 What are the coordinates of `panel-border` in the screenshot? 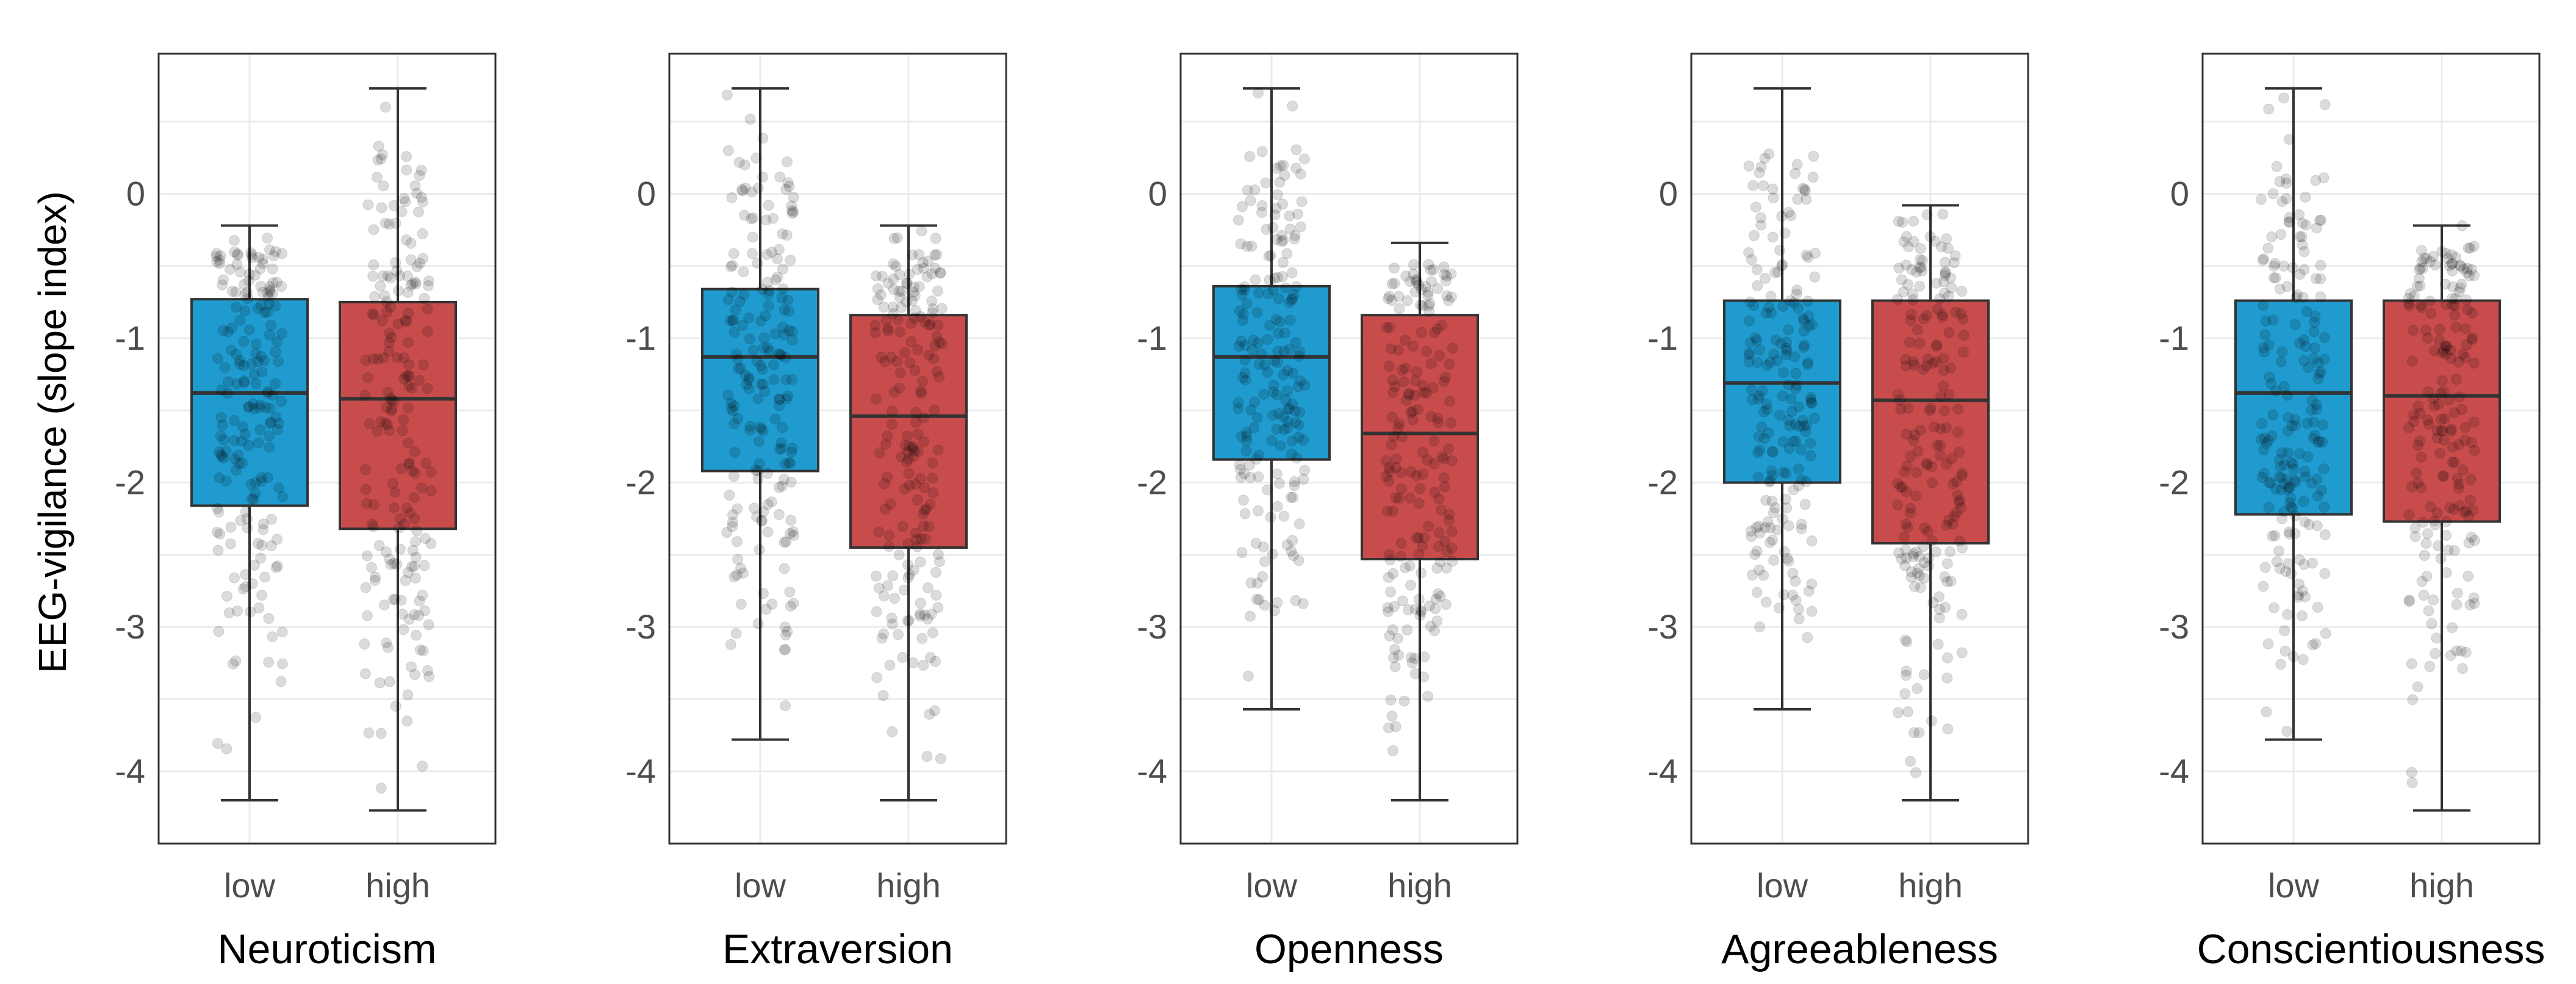 It's located at (2371, 448).